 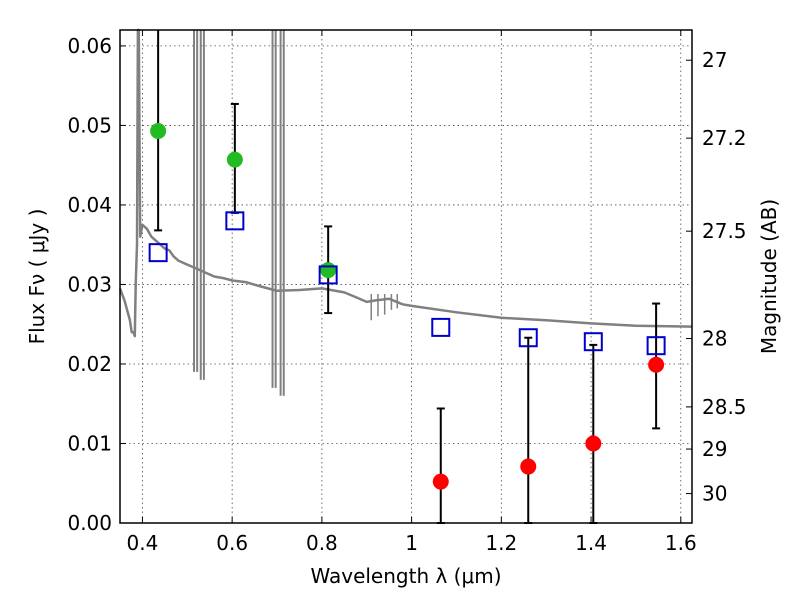 I want to click on right-tick-label: 28, so click(x=714, y=339).